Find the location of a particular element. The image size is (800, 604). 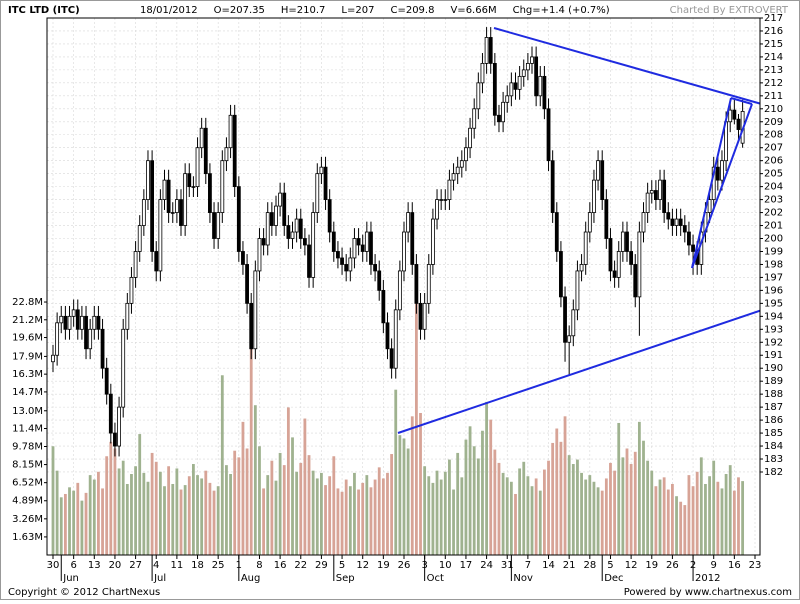

volume-tick-label: 22.8M is located at coordinates (27, 302).